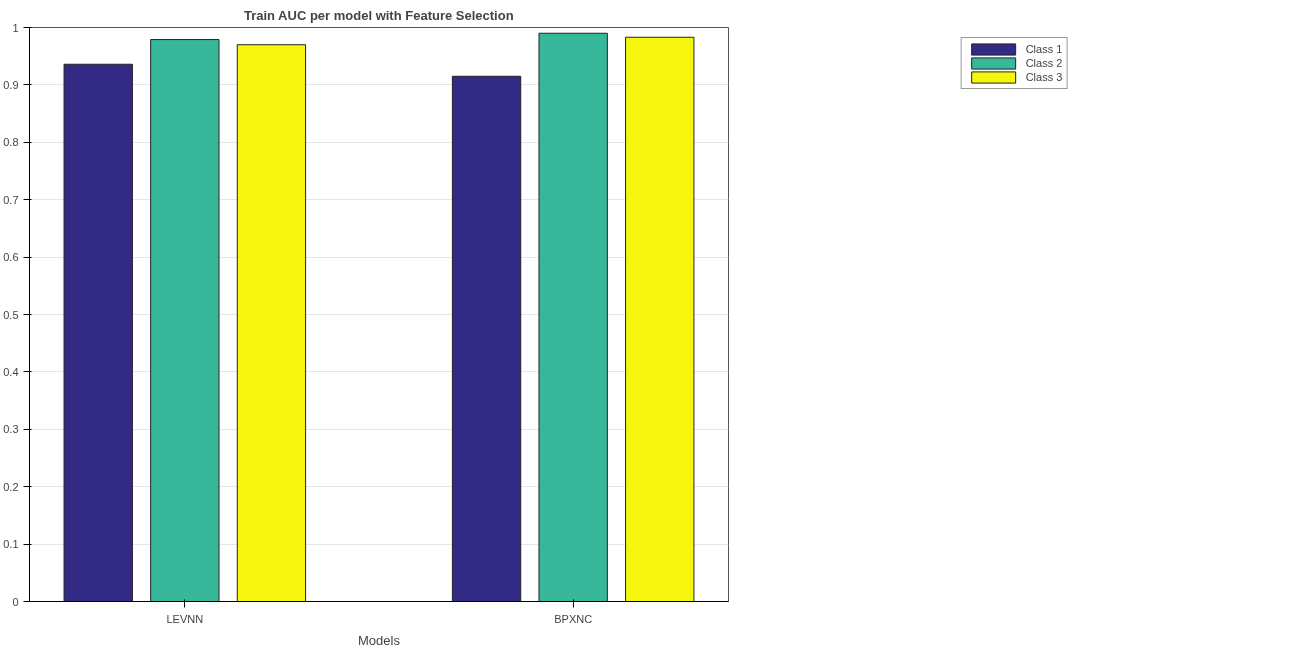 The width and height of the screenshot is (1316, 661). Describe the element at coordinates (11, 486) in the screenshot. I see `y-tick-label: 0.2` at that location.